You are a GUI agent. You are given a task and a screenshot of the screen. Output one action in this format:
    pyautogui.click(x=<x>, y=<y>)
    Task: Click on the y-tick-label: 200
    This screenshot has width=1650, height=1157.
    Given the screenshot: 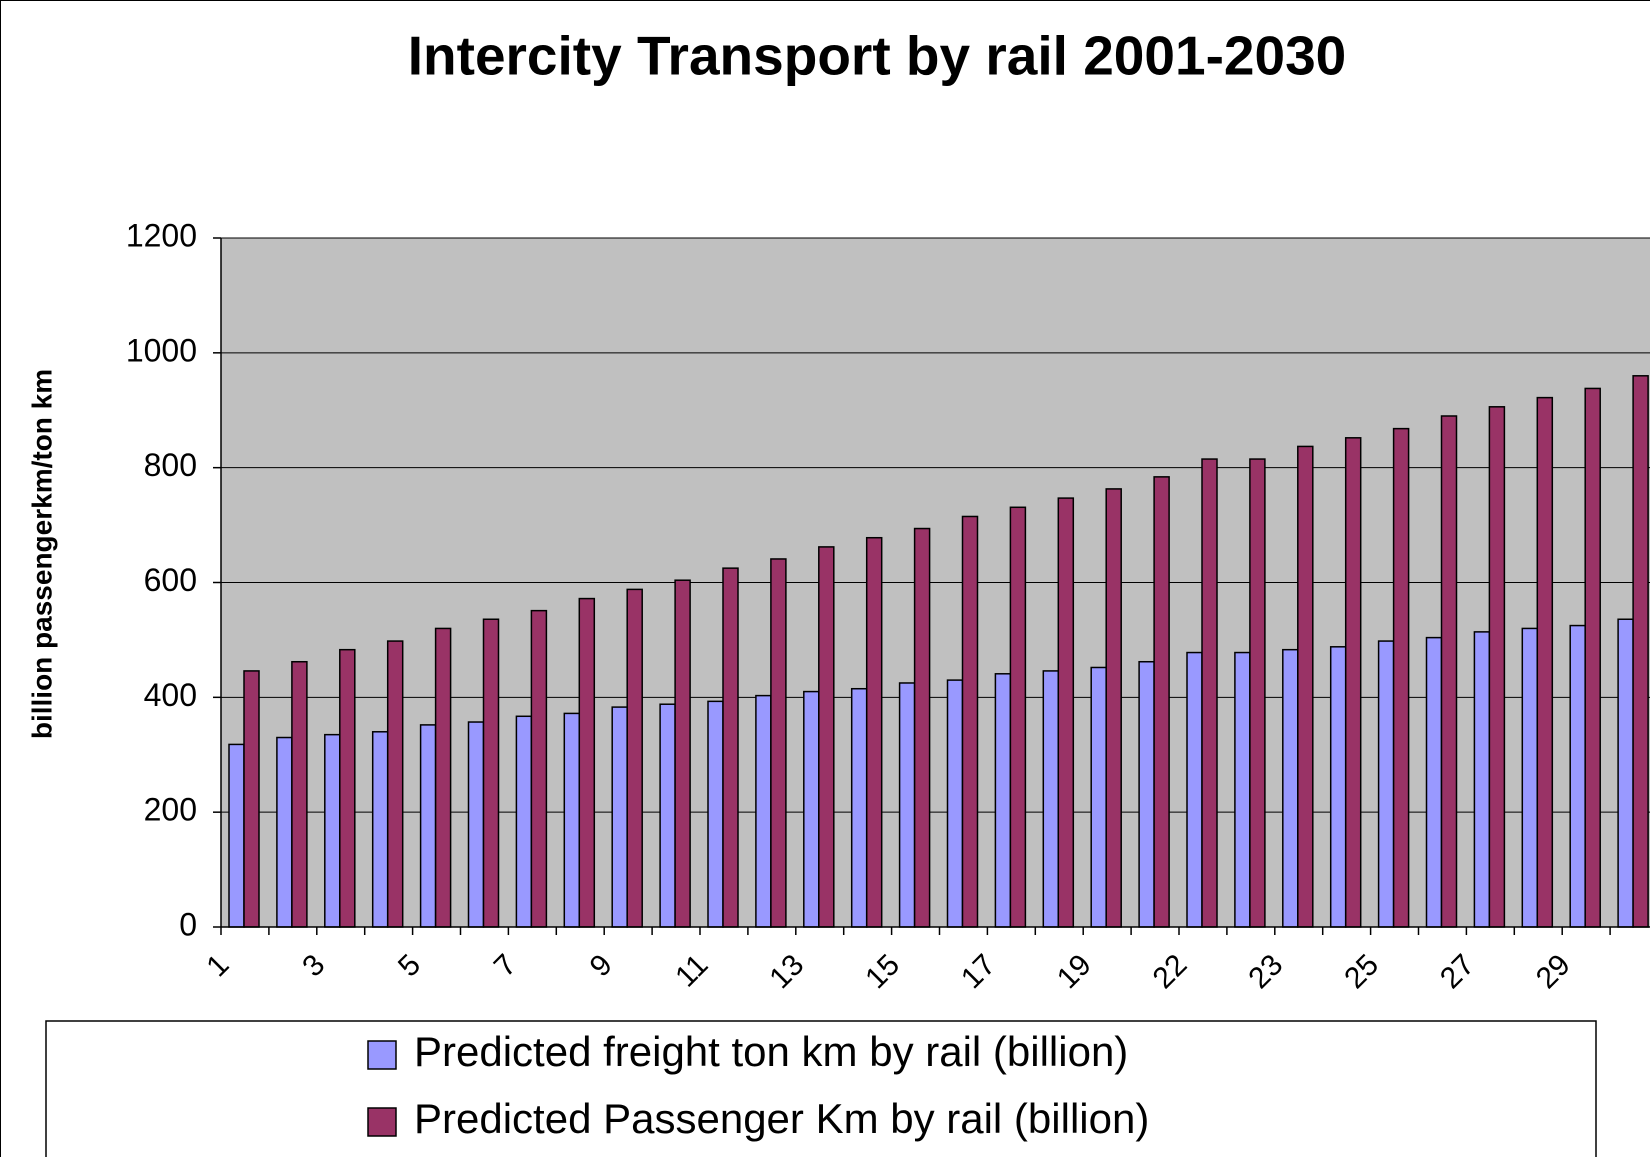 What is the action you would take?
    pyautogui.click(x=170, y=810)
    